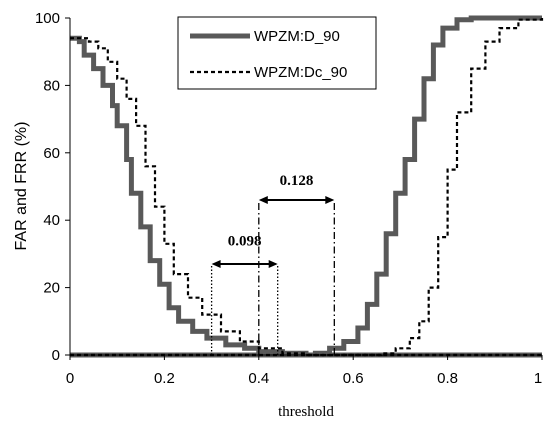 The image size is (544, 425). I want to click on legend-box, so click(277, 53).